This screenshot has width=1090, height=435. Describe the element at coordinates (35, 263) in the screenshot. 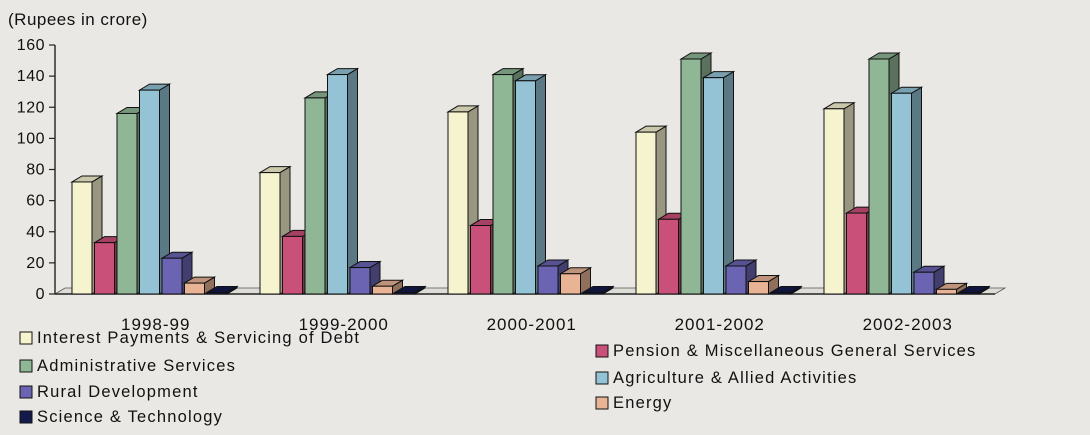

I see `y-tick-label: 20` at that location.